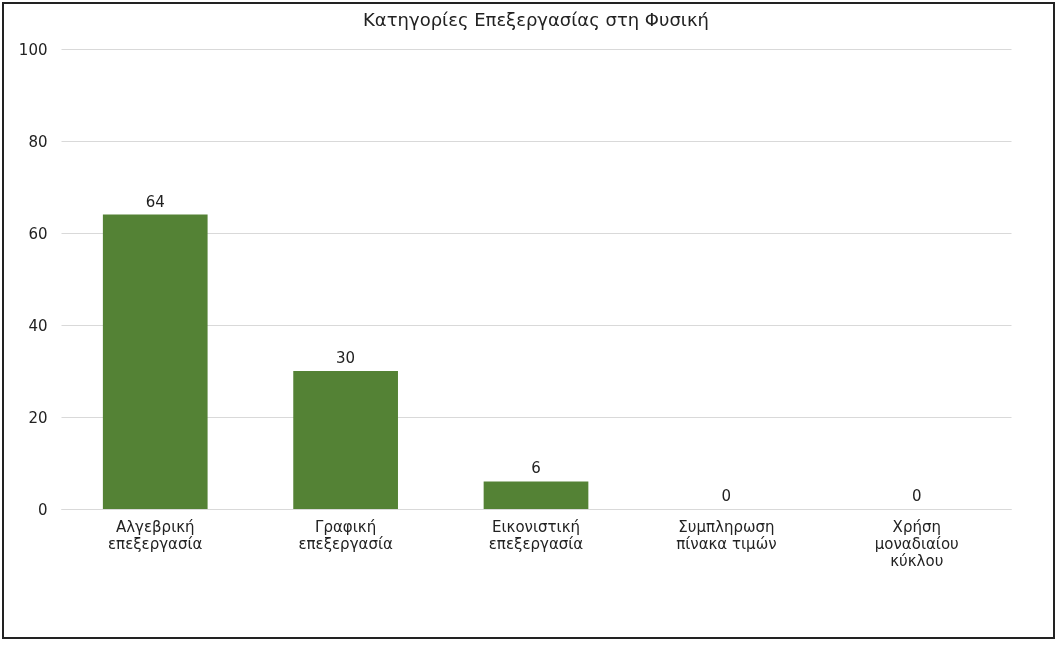 This screenshot has height=645, width=1061. What do you see at coordinates (536, 468) in the screenshot?
I see `data-label: 6` at bounding box center [536, 468].